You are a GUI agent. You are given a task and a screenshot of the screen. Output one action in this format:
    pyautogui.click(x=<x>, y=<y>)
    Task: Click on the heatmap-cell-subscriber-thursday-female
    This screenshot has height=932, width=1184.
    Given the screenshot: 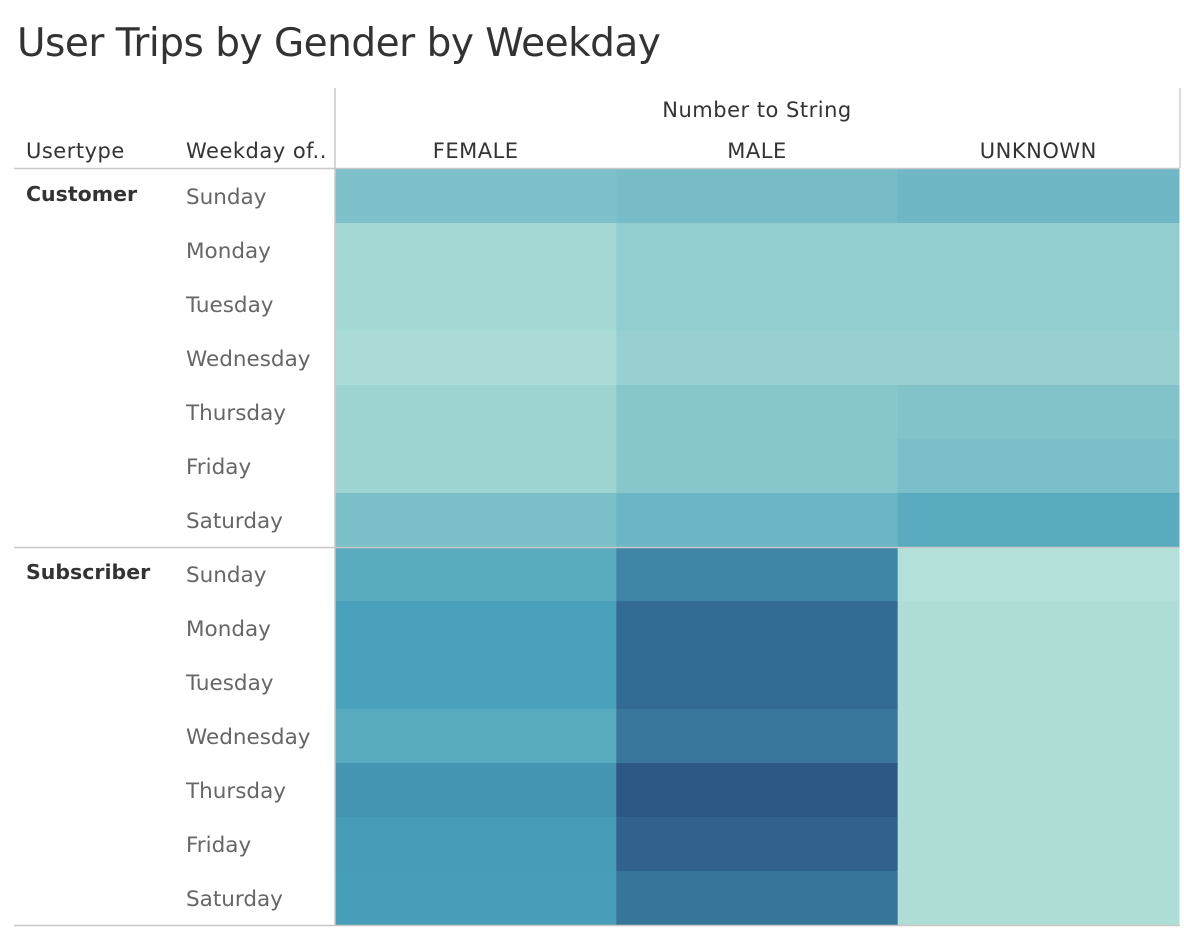 What is the action you would take?
    pyautogui.click(x=476, y=790)
    